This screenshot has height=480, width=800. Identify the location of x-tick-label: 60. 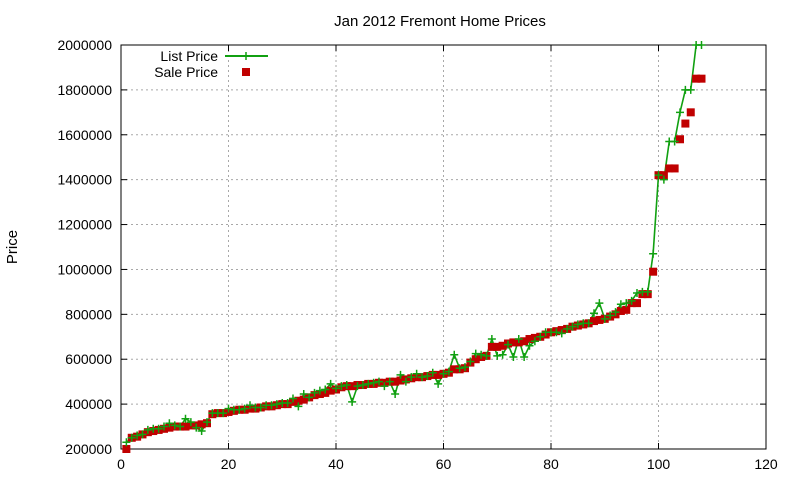
(444, 464).